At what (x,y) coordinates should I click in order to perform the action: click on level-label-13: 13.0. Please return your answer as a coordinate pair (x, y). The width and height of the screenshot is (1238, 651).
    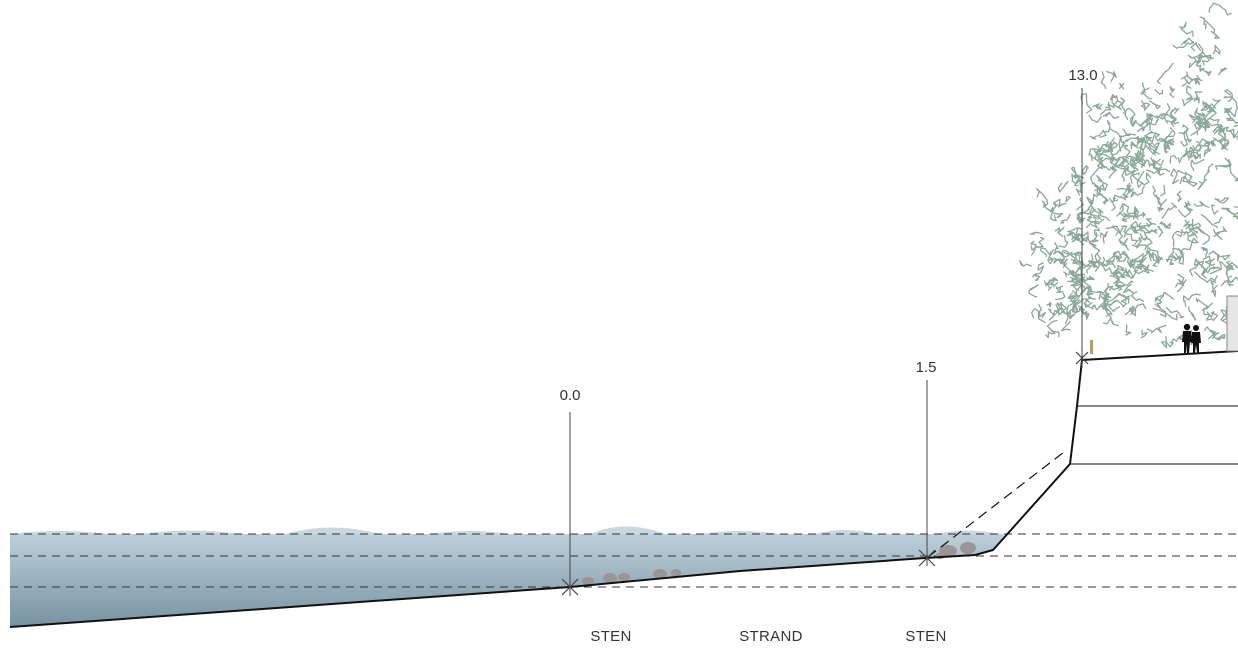
    Looking at the image, I should click on (1082, 75).